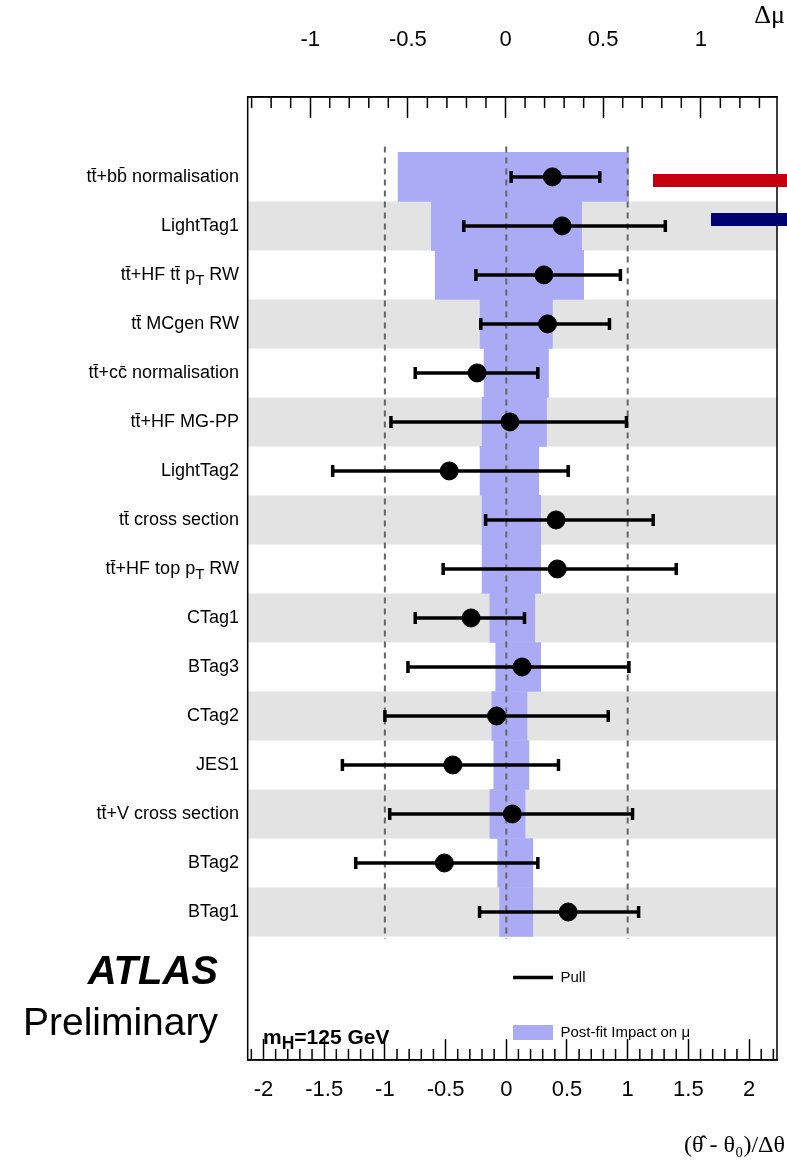 The height and width of the screenshot is (1175, 787). Describe the element at coordinates (213, 911) in the screenshot. I see `y-tick-label: BTag1` at that location.